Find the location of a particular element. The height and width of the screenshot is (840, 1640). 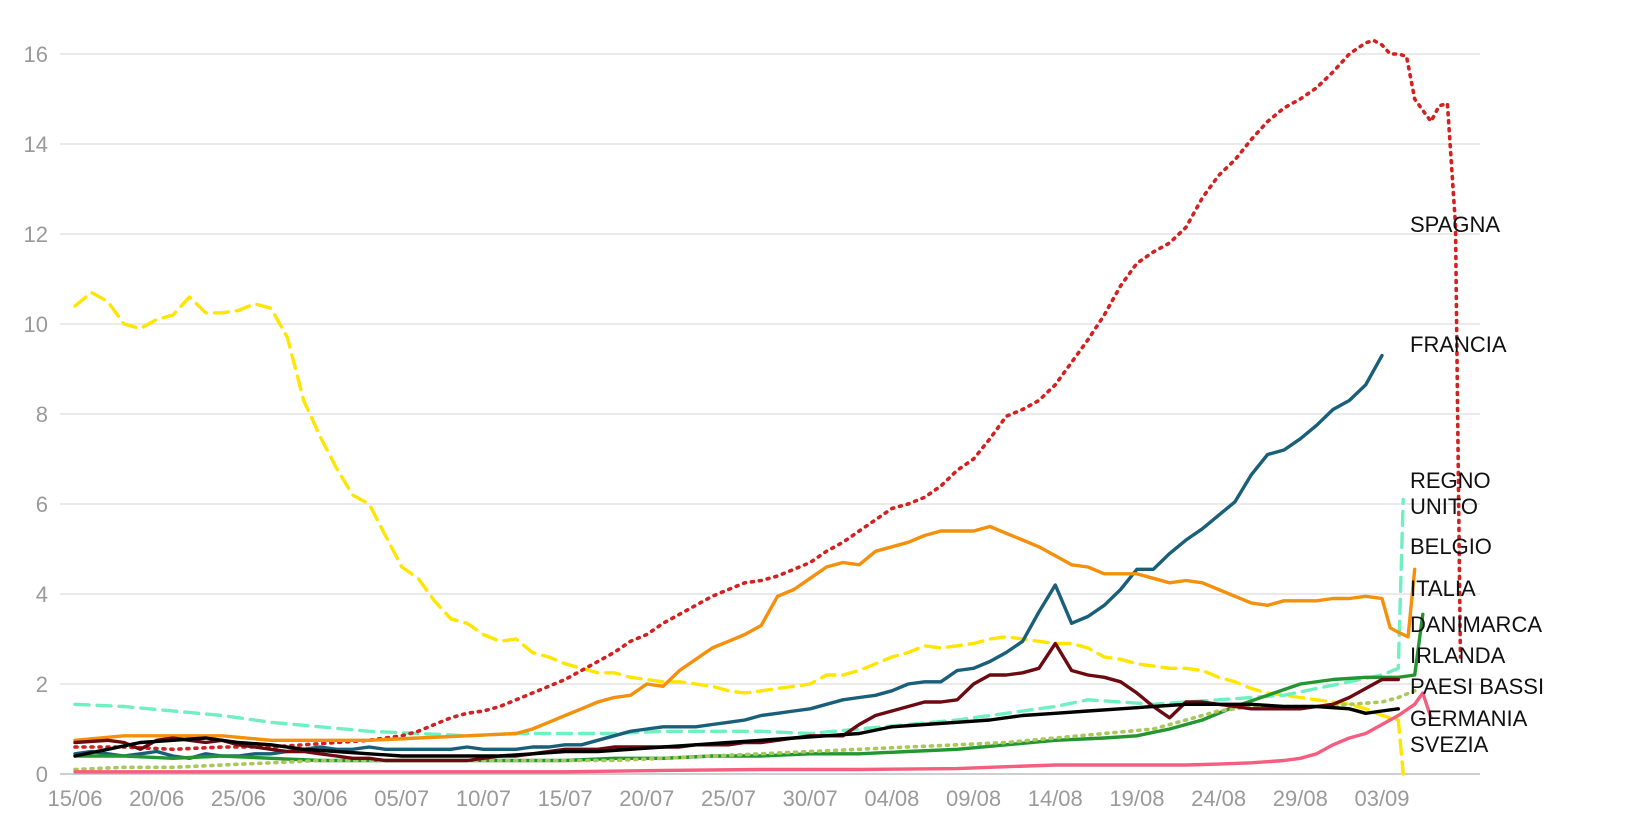

y-tick-label: 14 is located at coordinates (36, 144).